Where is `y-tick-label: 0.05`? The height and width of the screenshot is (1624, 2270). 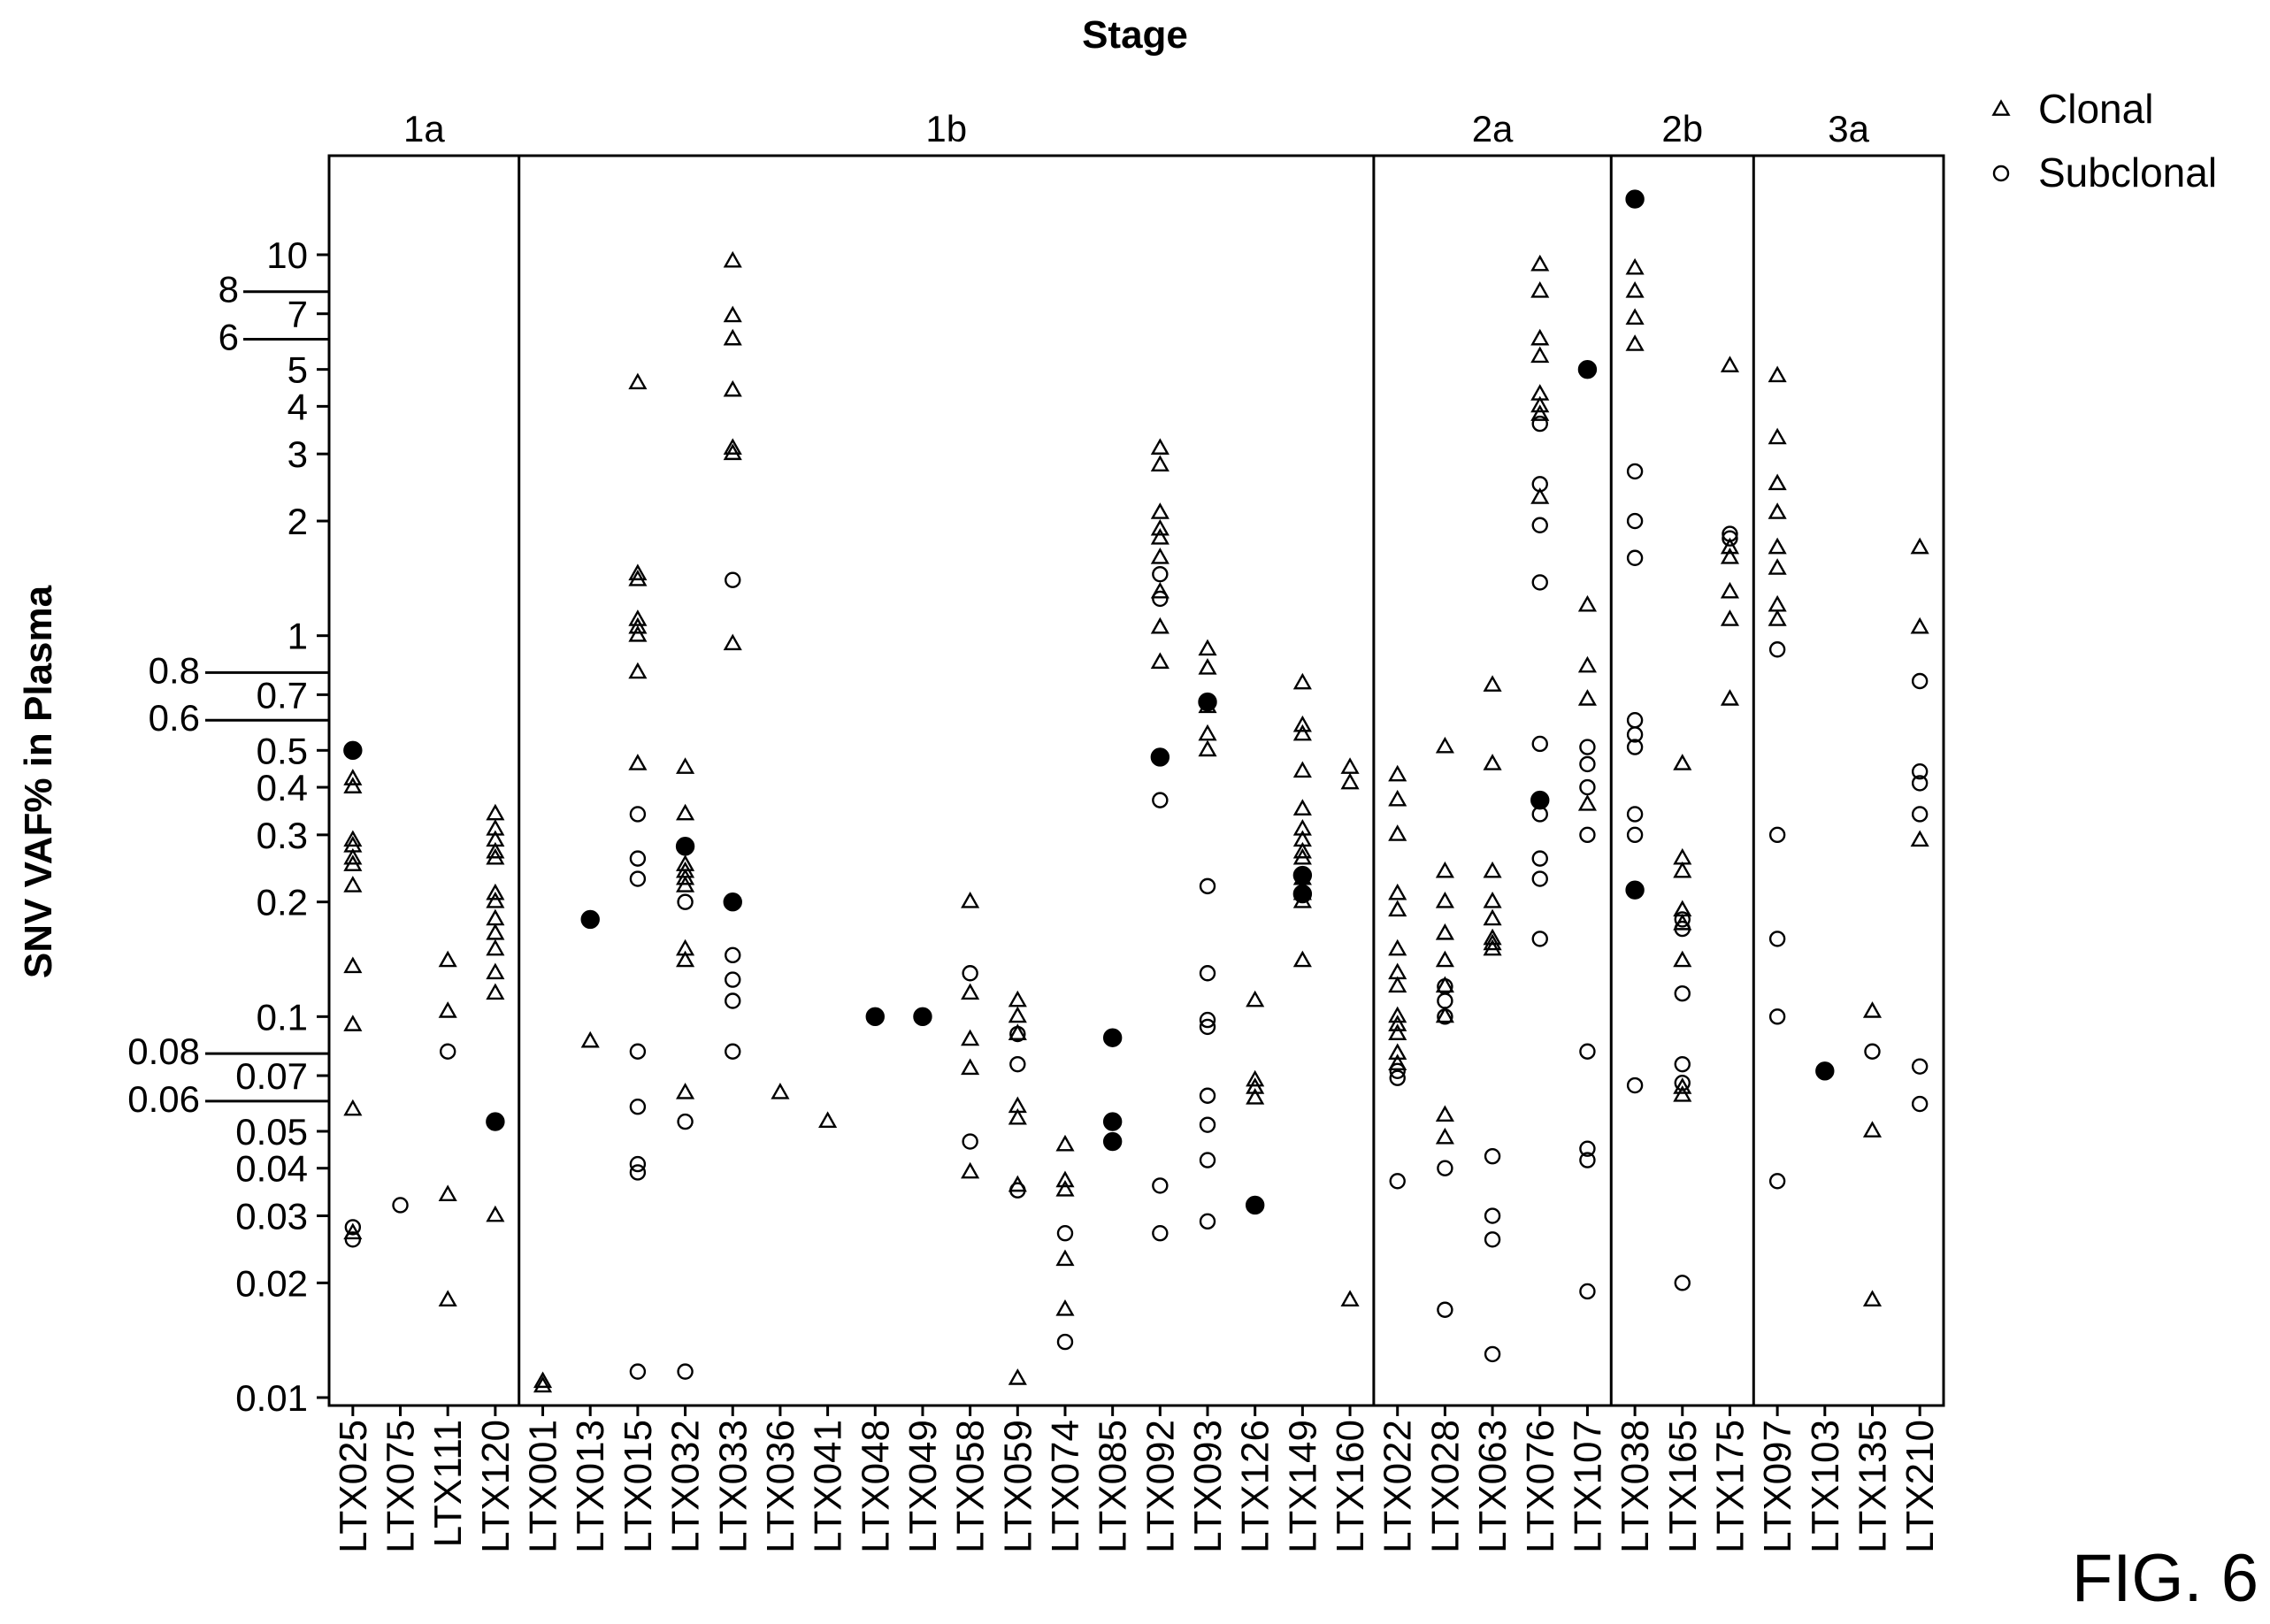 y-tick-label: 0.05 is located at coordinates (271, 1132).